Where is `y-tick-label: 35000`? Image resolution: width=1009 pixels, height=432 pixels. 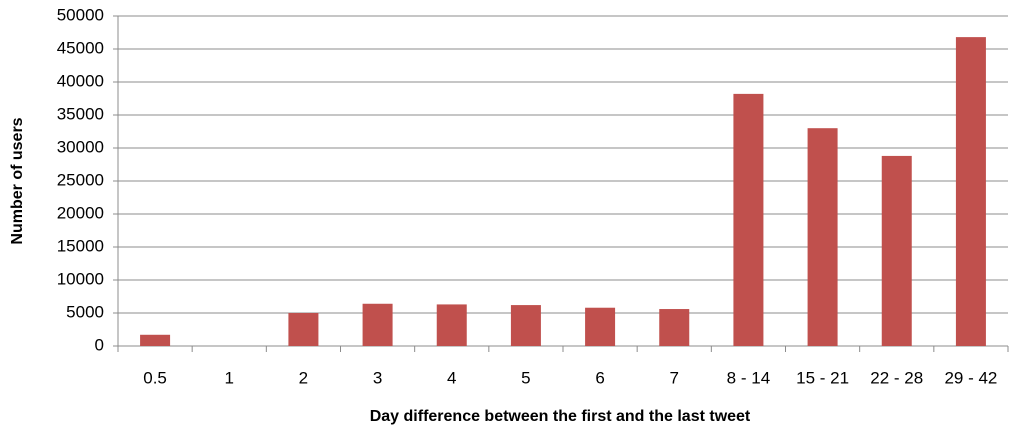
y-tick-label: 35000 is located at coordinates (80, 113).